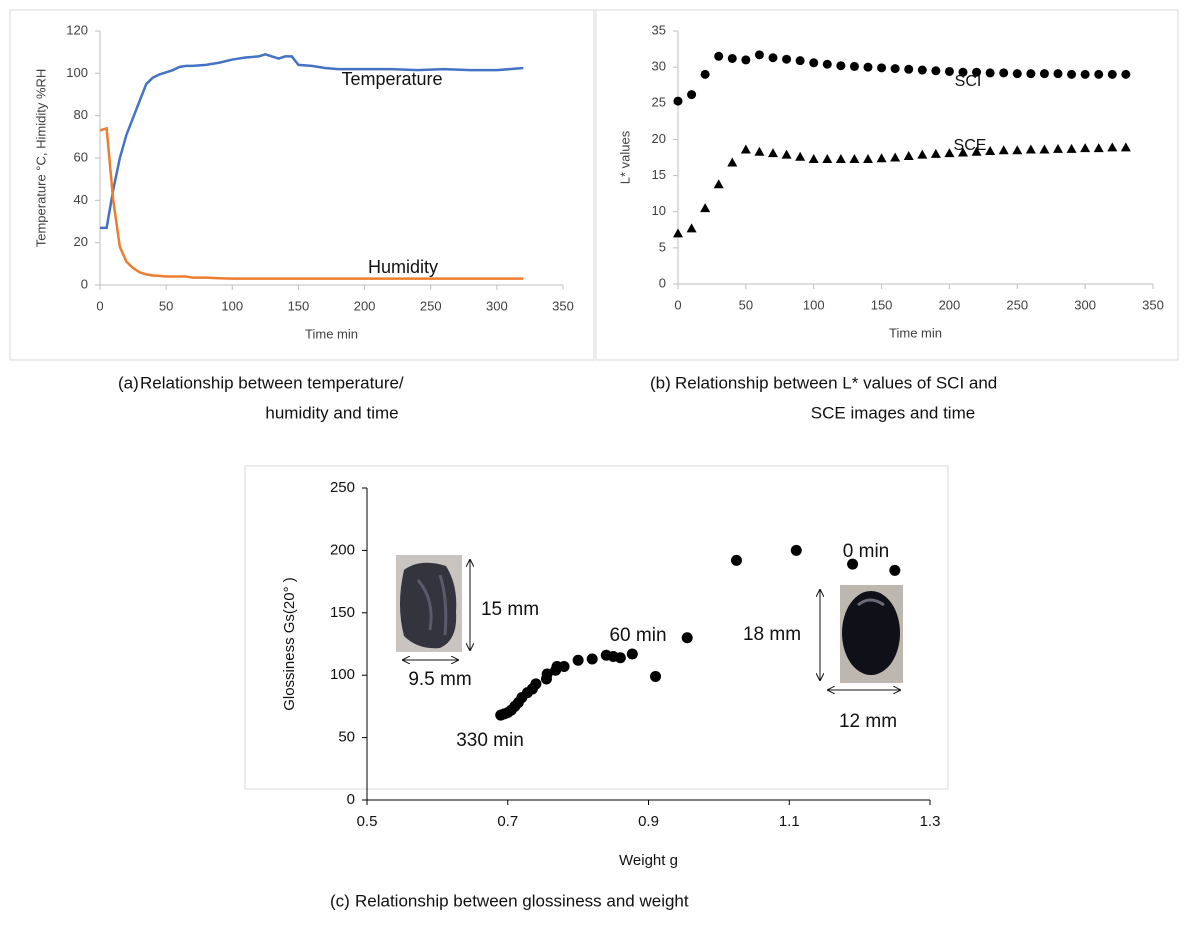  I want to click on data-line, so click(311, 203).